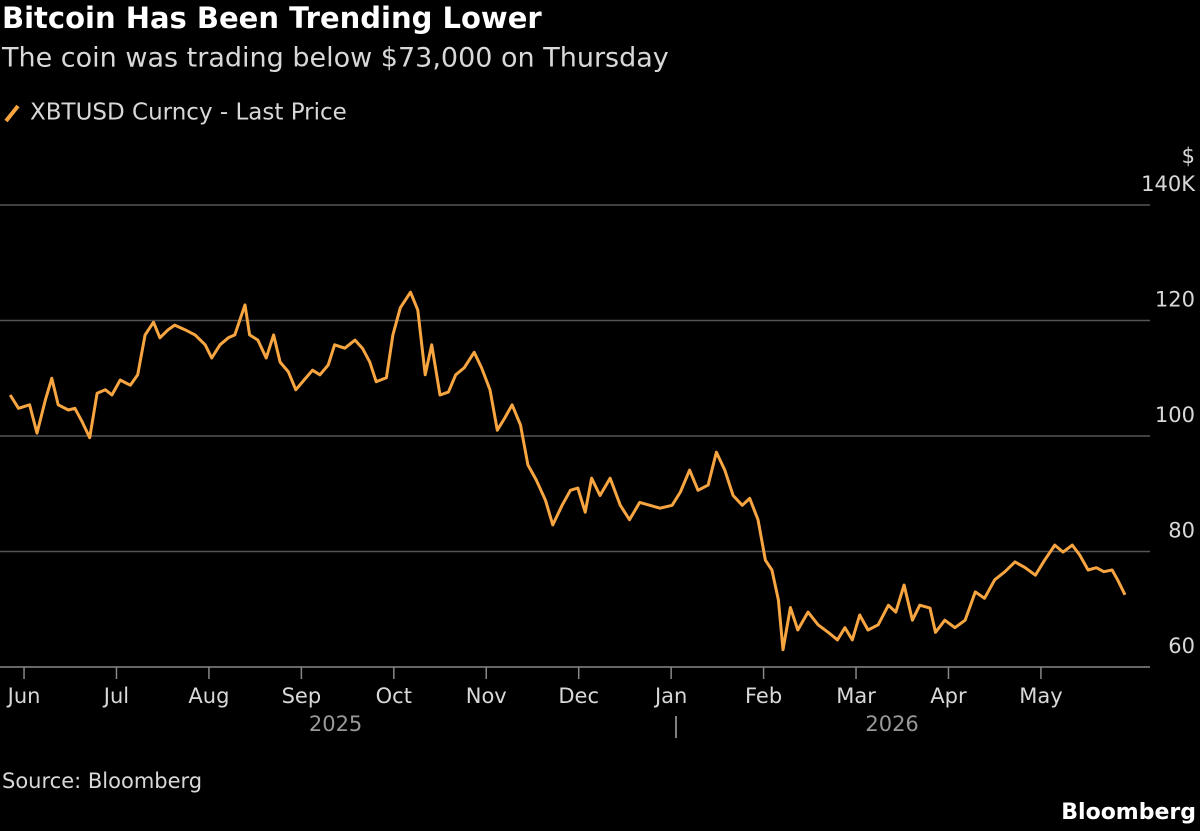 The image size is (1200, 831). I want to click on x-tick-label: Dec, so click(578, 696).